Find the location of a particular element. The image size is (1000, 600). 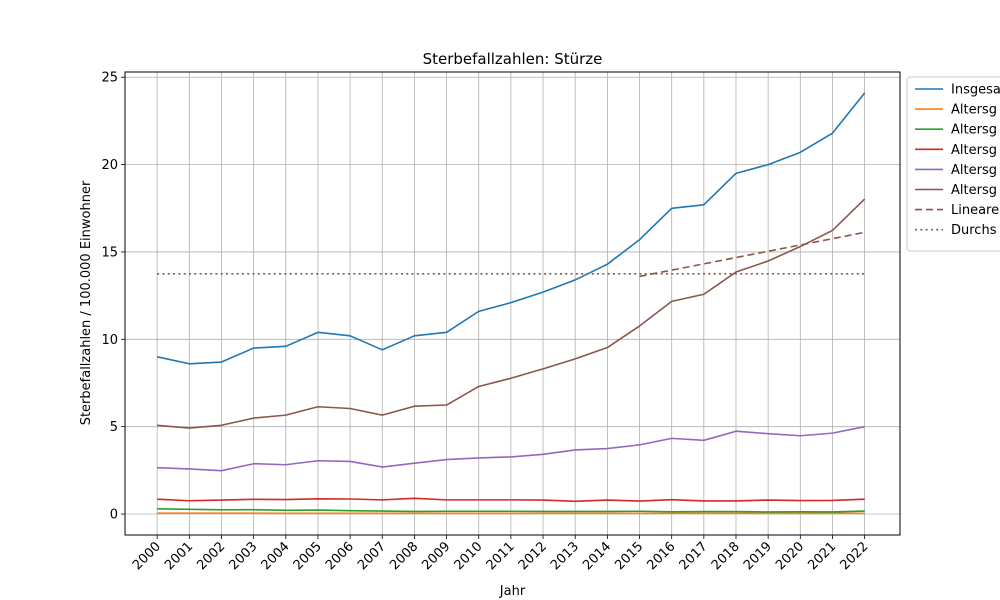

legend-box is located at coordinates (953, 164).